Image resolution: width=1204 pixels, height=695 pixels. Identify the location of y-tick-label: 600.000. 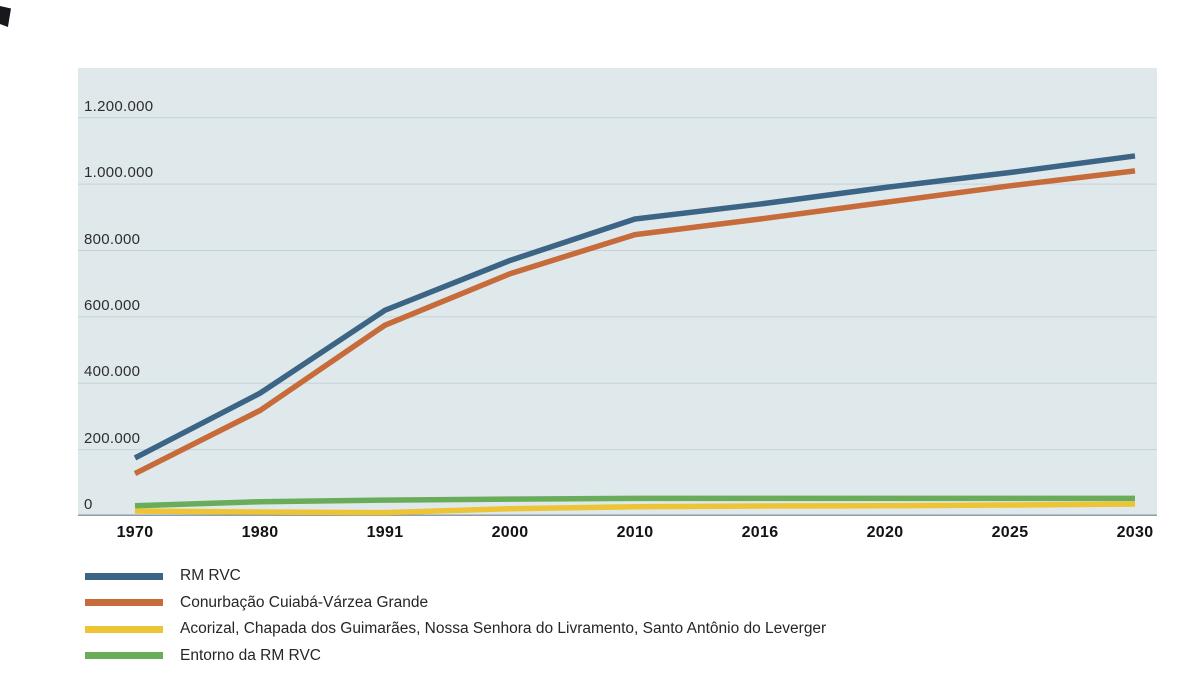
(112, 305).